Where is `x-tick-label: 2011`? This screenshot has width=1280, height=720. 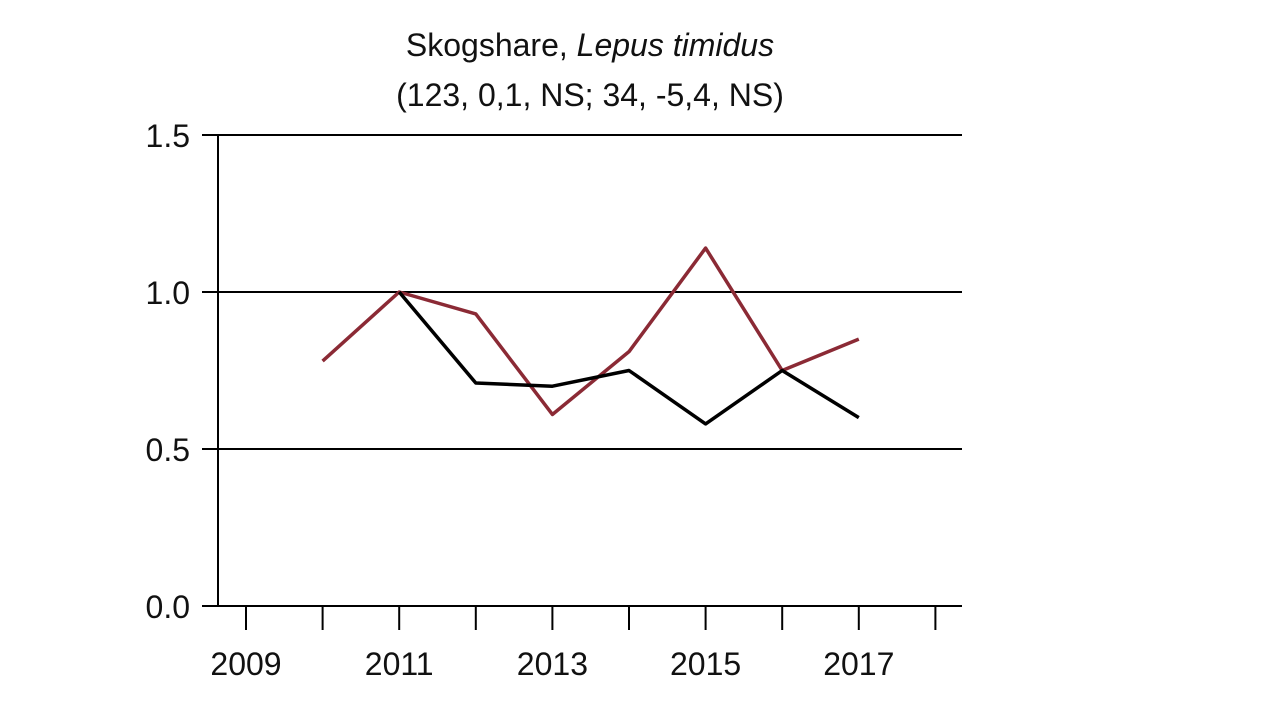
x-tick-label: 2011 is located at coordinates (399, 664).